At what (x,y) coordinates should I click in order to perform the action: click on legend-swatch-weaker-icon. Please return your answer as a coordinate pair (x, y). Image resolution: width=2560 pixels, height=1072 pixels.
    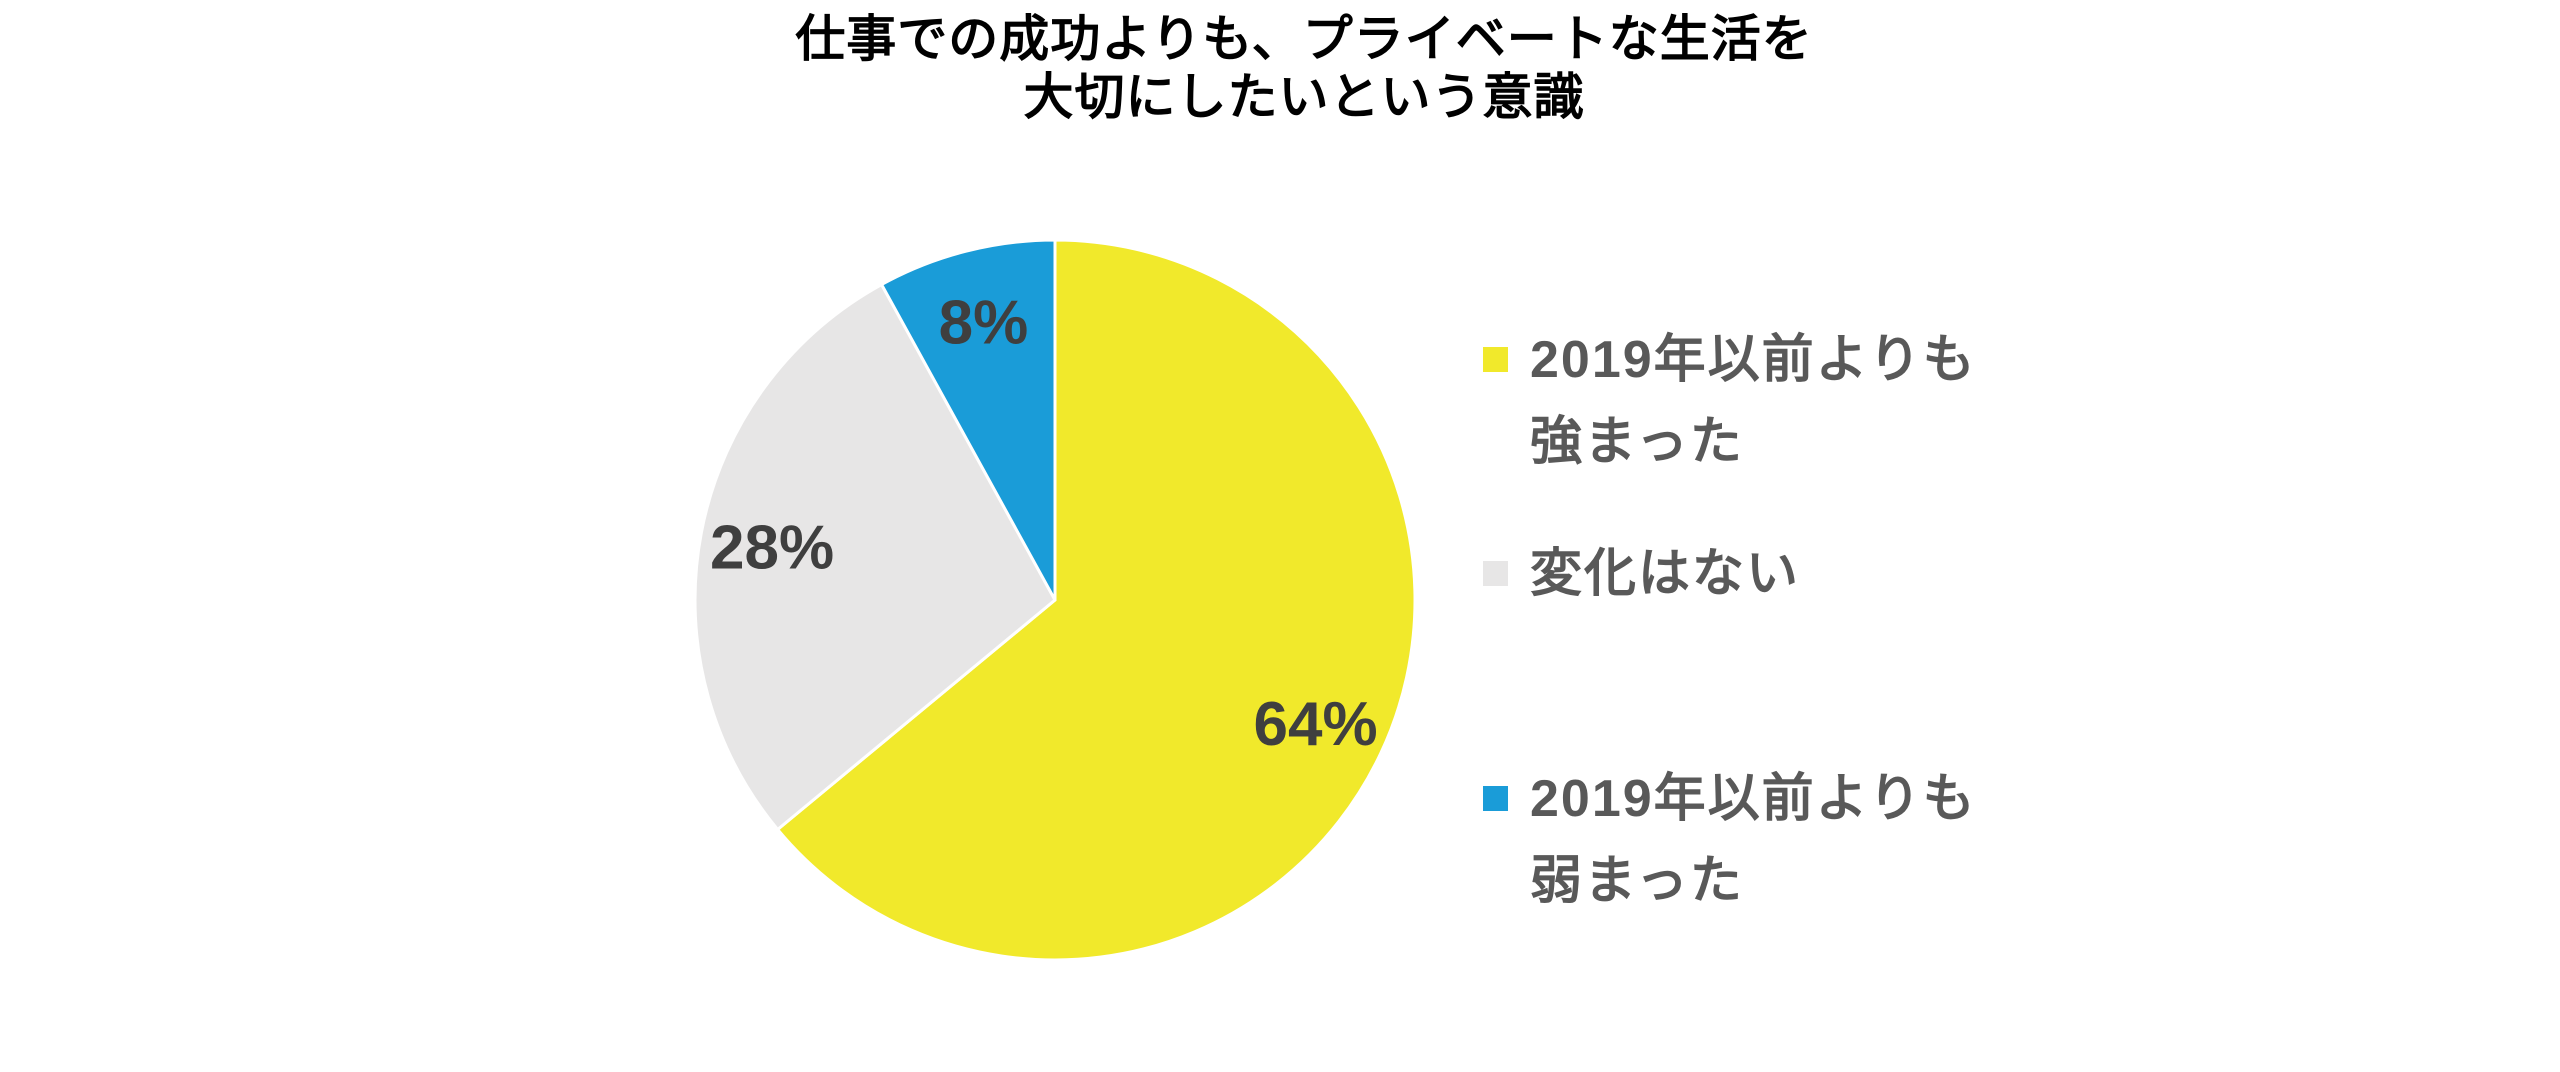
    Looking at the image, I should click on (1495, 798).